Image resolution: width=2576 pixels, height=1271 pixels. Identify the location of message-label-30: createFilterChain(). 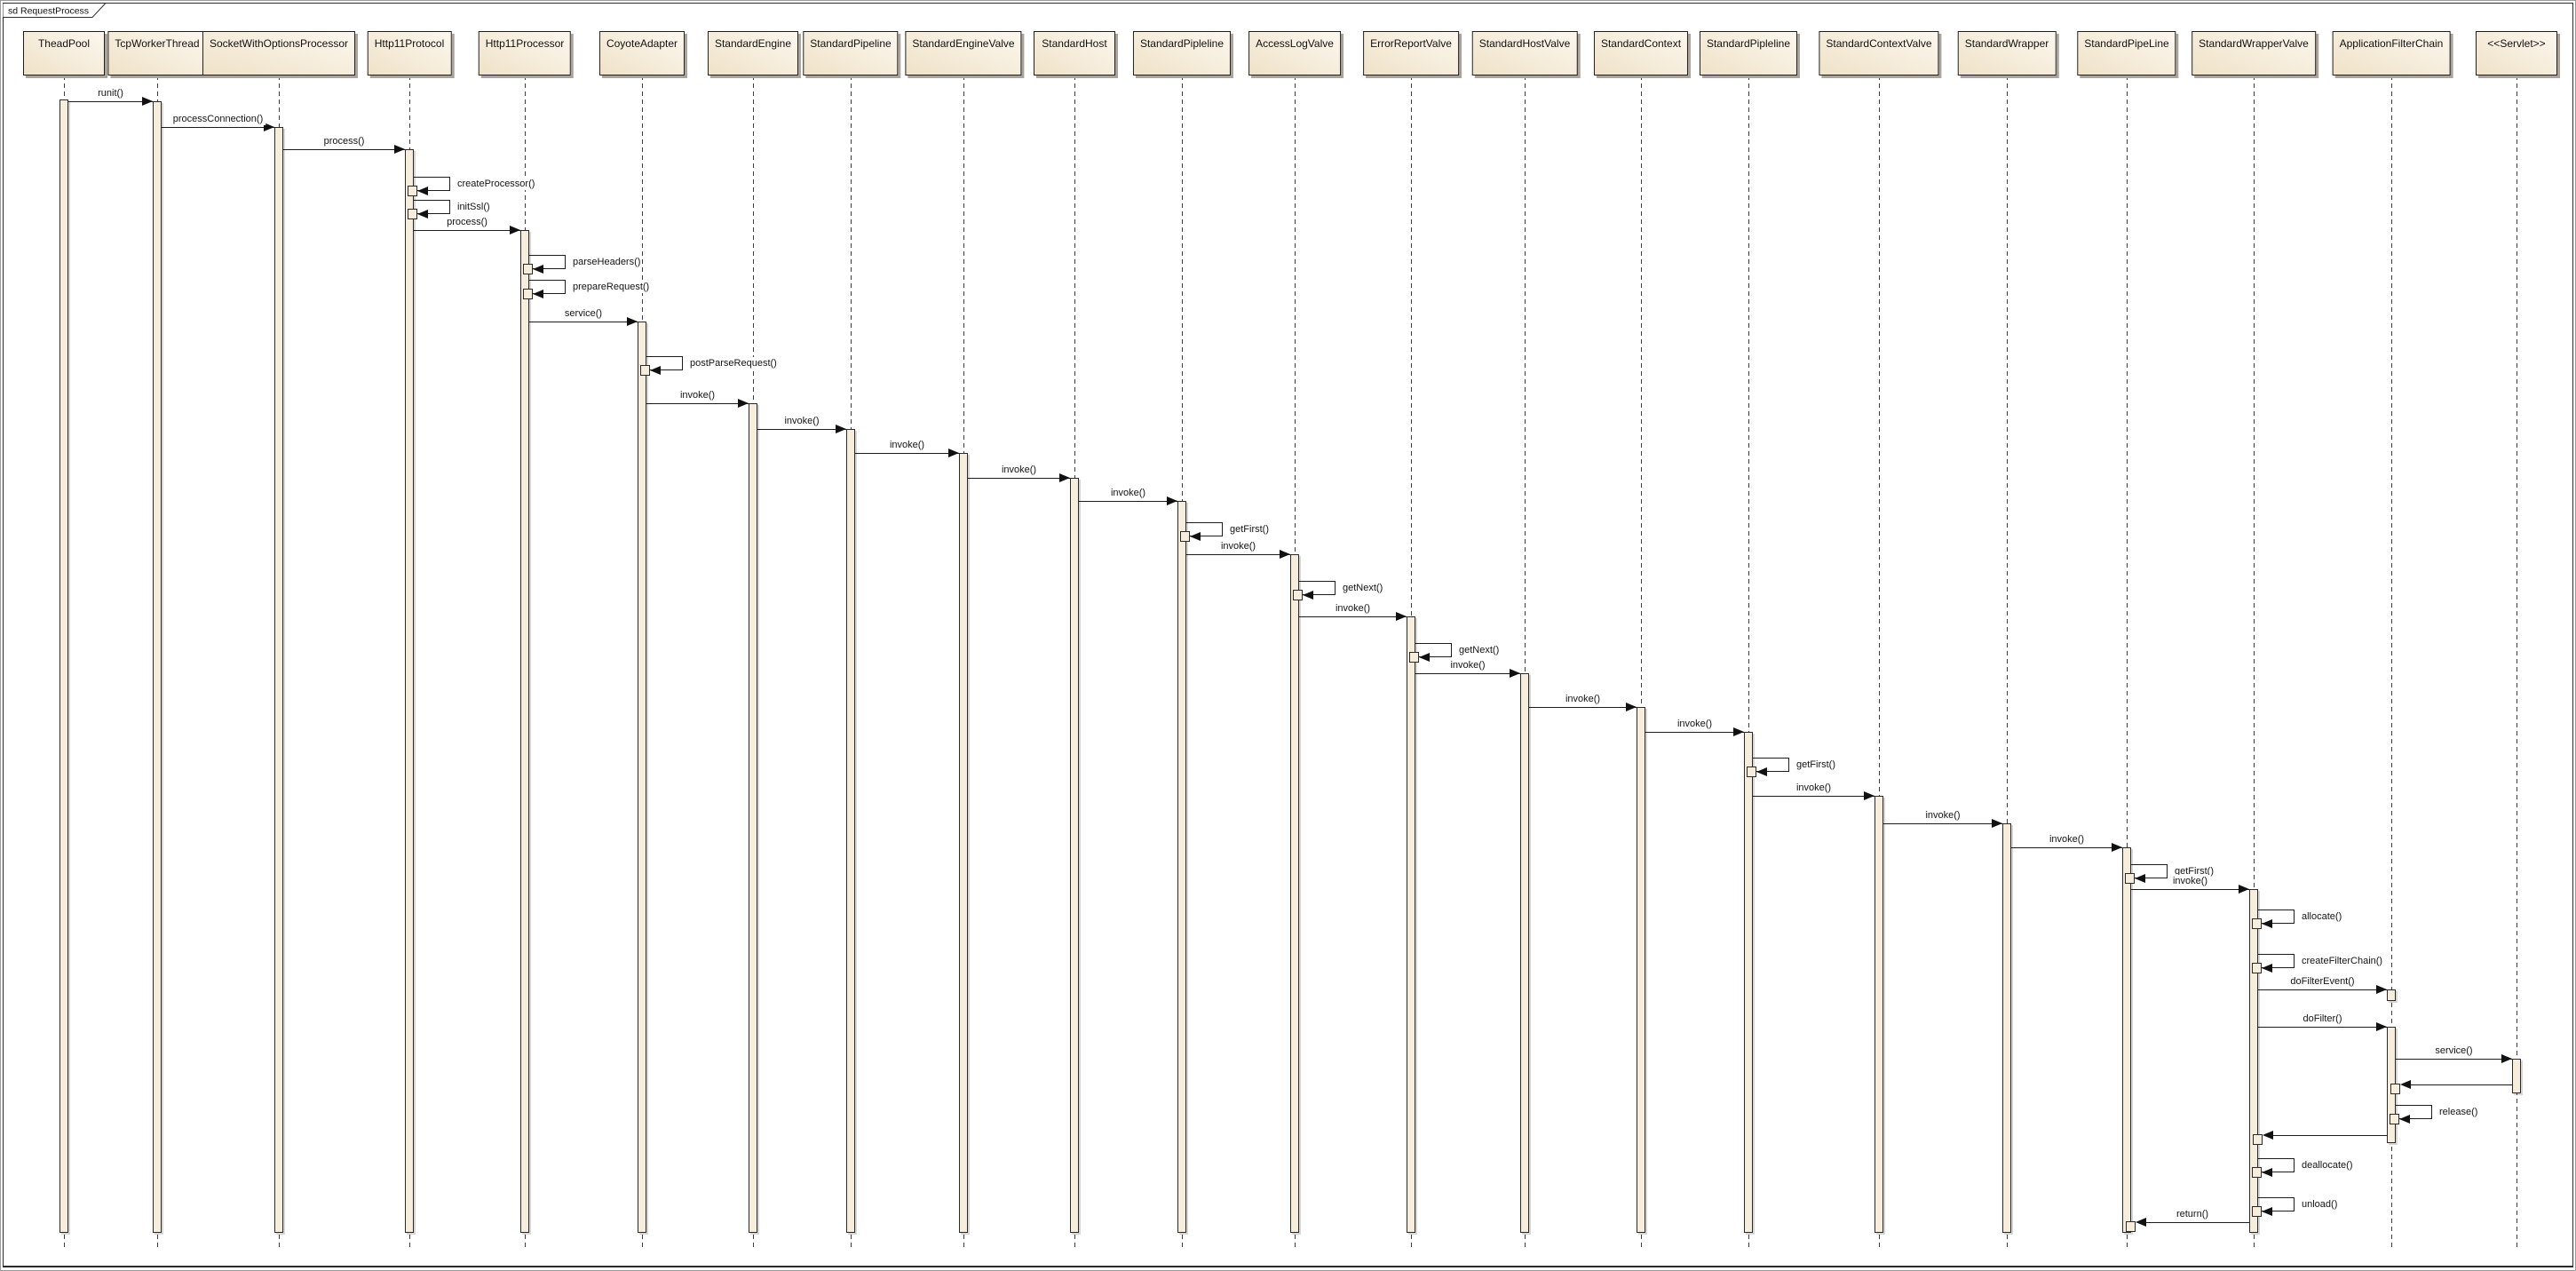
(2343, 961).